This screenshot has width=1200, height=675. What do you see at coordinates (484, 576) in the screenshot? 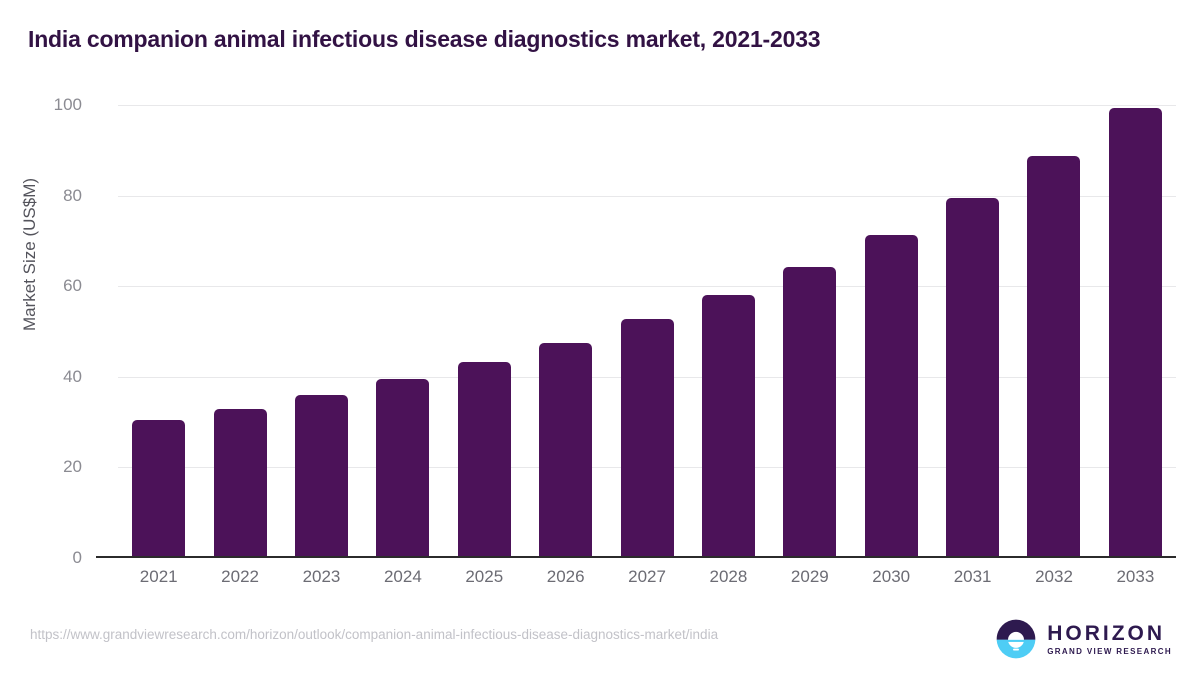
I see `x-axis-tick-label: 2025` at bounding box center [484, 576].